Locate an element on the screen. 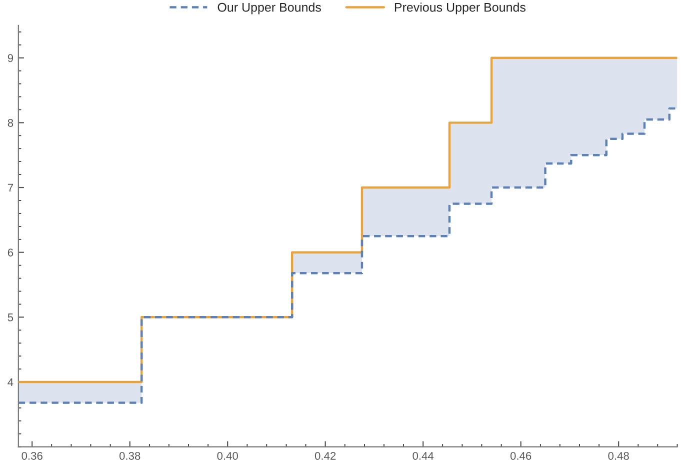 The image size is (682, 463). x-tick-label: 0.44 is located at coordinates (423, 456).